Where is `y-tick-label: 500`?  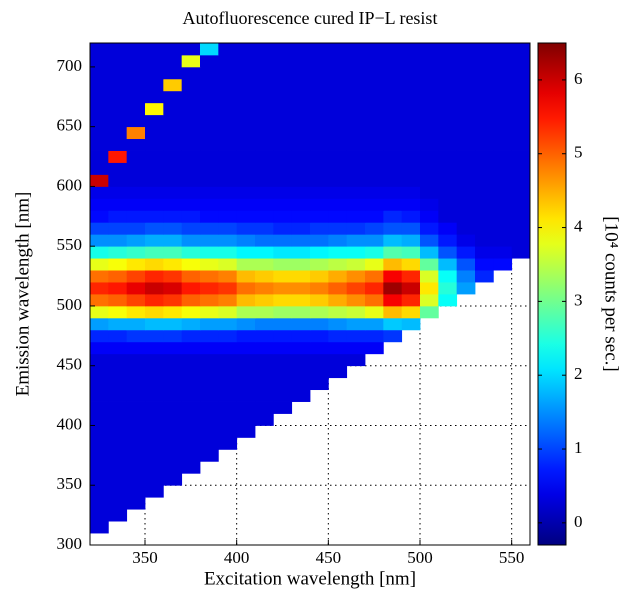
y-tick-label: 500 is located at coordinates (70, 304).